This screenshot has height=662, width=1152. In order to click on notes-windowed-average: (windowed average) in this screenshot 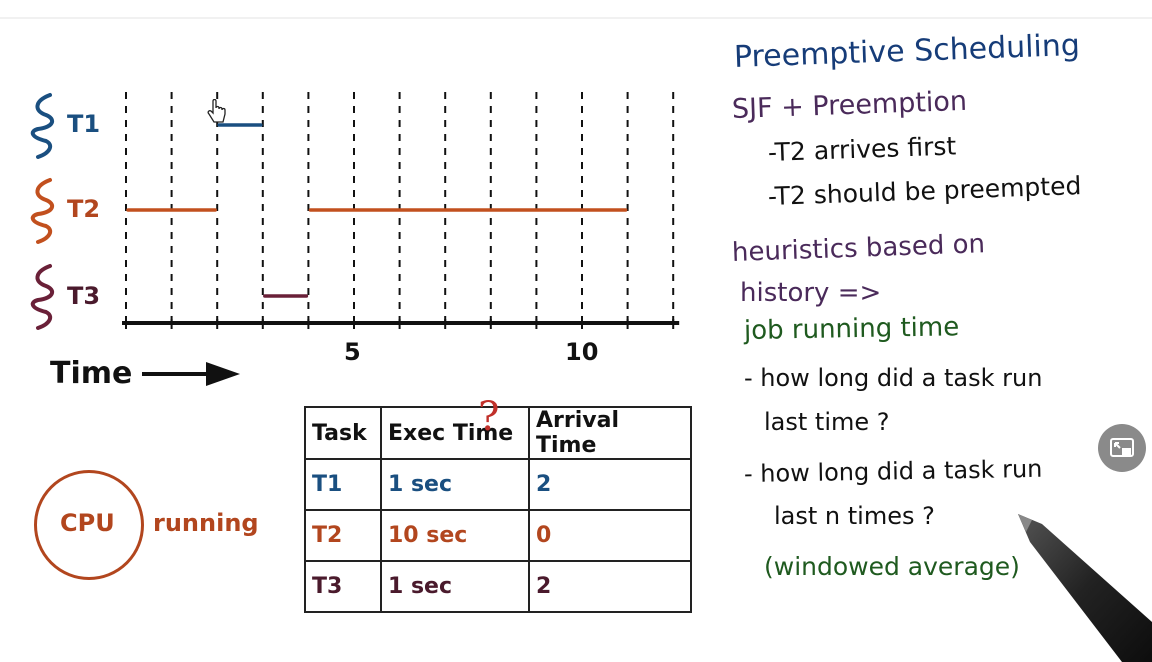, I will do `click(892, 566)`.